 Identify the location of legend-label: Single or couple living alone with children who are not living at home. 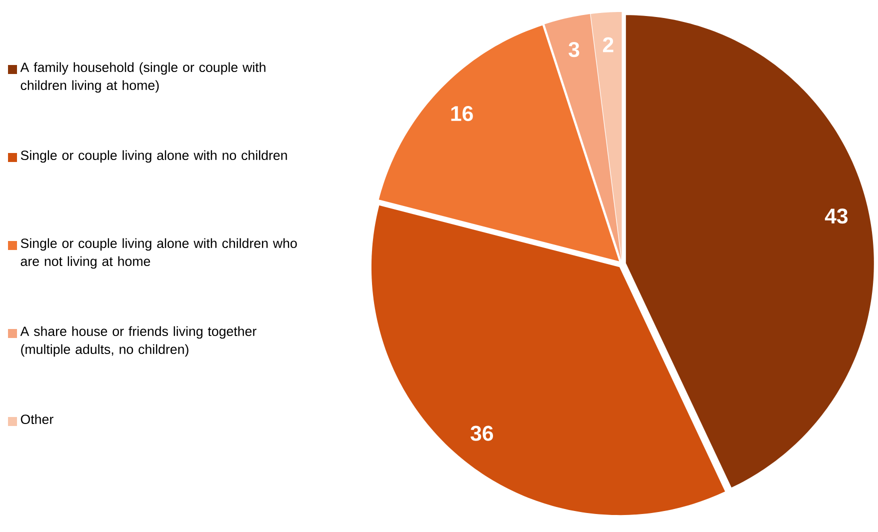
(158, 253).